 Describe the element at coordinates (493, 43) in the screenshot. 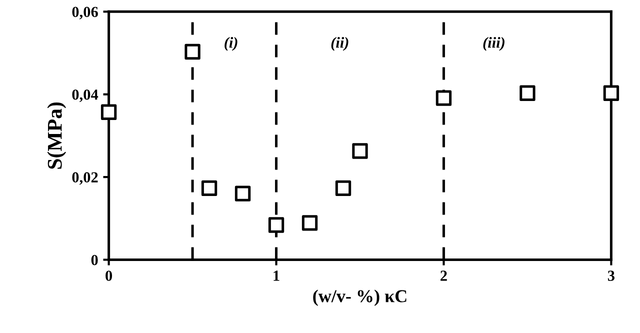

I see `annotation: (iii)` at that location.